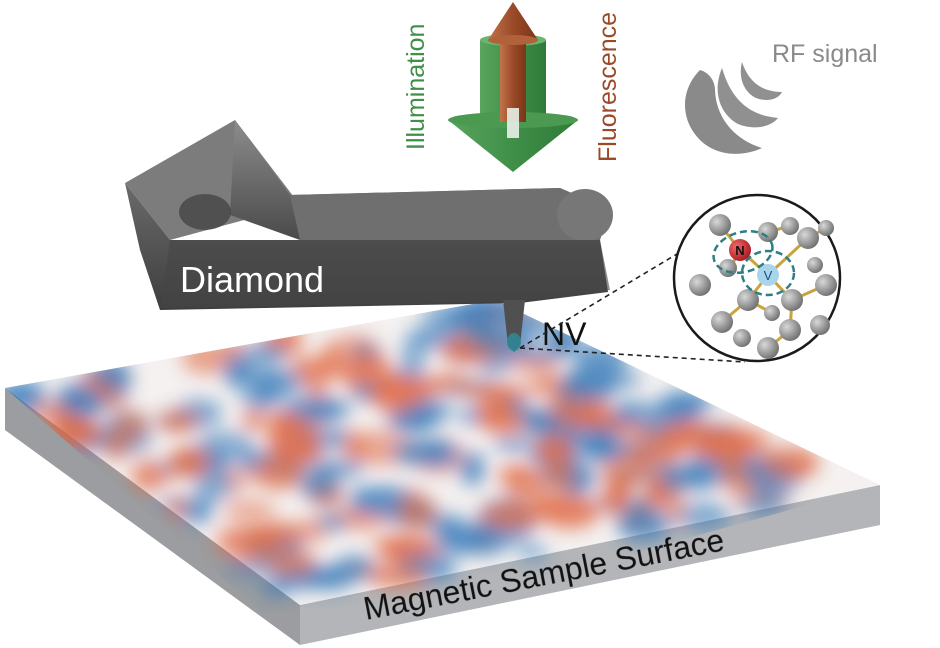 This screenshot has width=940, height=648. I want to click on vacancy-site, so click(768, 275).